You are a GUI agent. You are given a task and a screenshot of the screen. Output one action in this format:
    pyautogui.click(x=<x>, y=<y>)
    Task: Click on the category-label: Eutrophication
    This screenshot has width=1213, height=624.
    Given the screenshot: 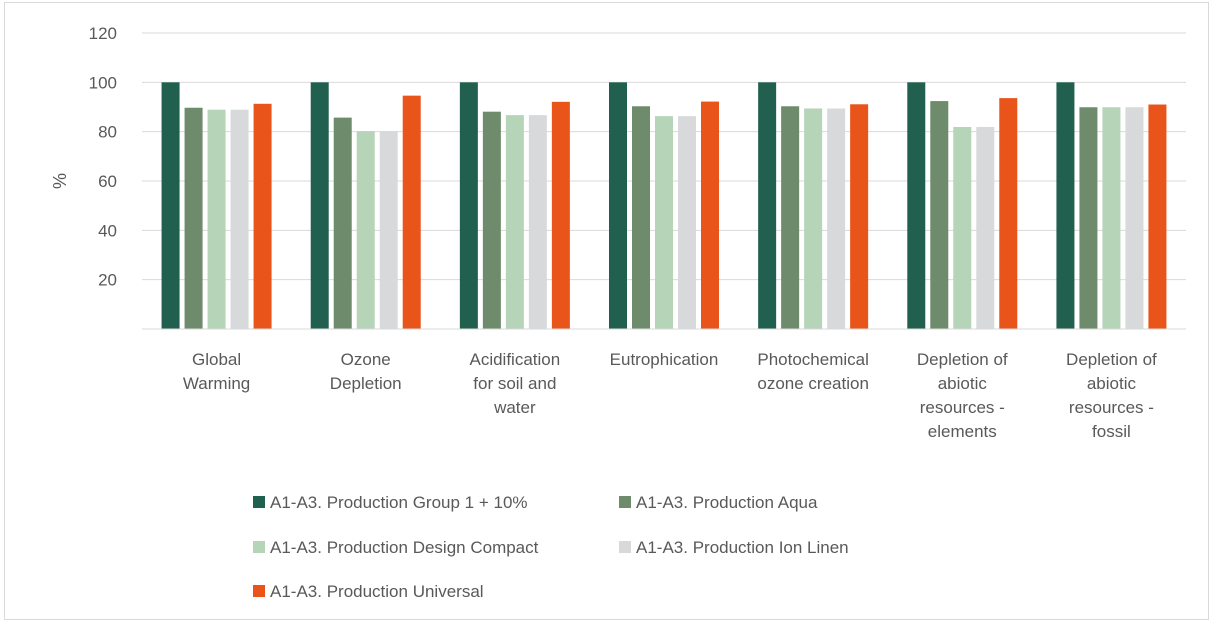 What is the action you would take?
    pyautogui.click(x=664, y=359)
    